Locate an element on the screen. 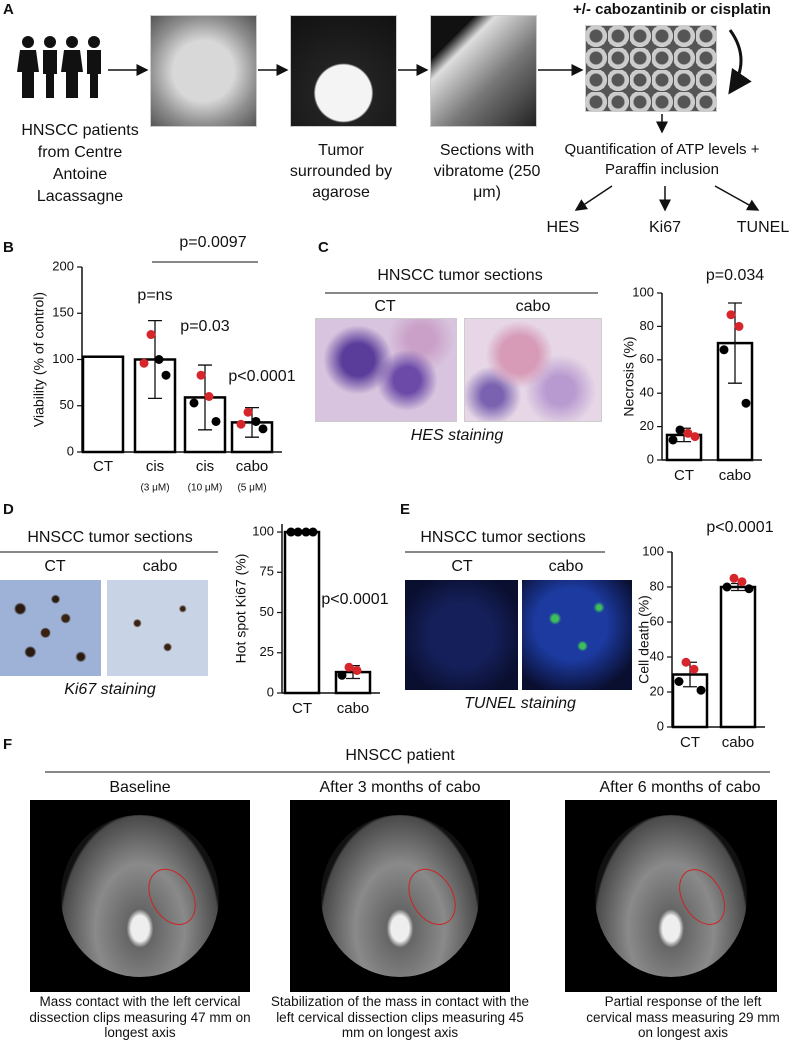 The width and height of the screenshot is (798, 1041). patients-icon is located at coordinates (59, 67).